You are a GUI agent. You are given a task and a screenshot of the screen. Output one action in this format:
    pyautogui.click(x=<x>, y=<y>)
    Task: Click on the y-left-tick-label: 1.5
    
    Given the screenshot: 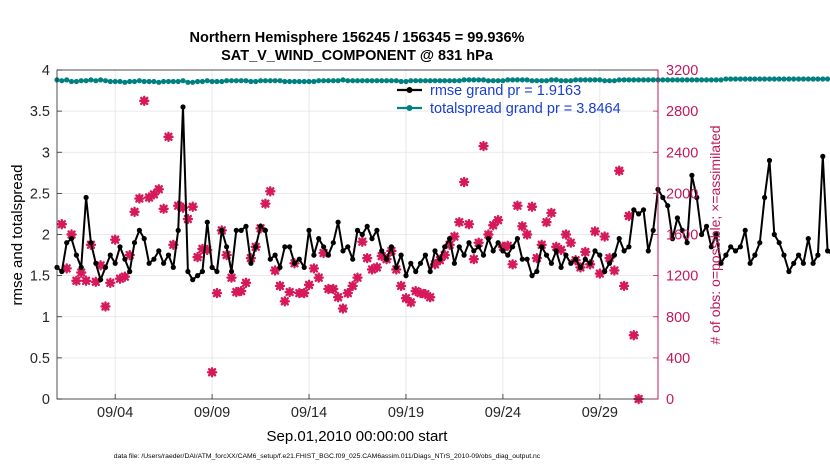 What is the action you would take?
    pyautogui.click(x=40, y=277)
    